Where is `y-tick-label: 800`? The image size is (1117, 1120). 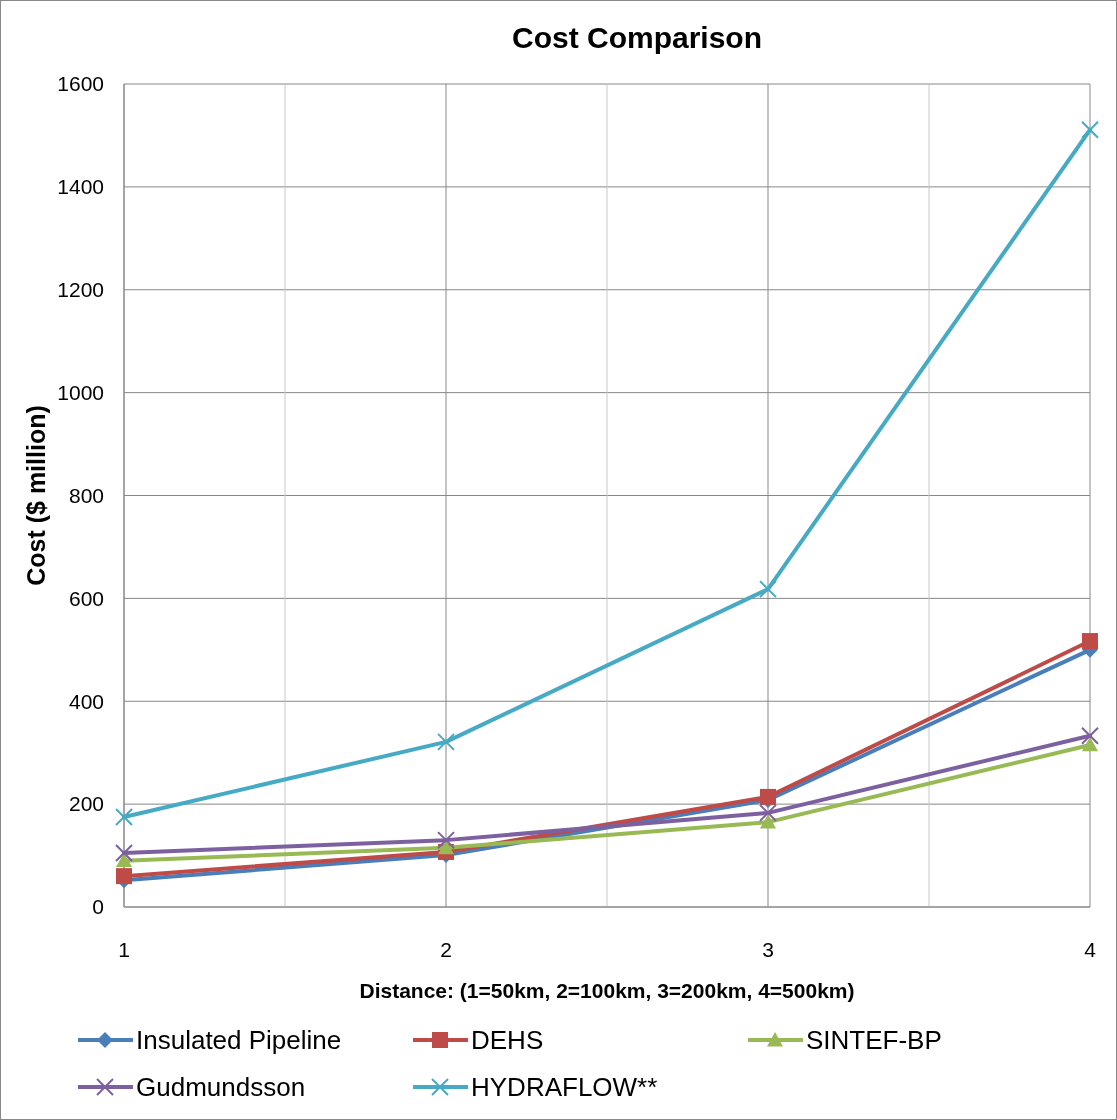
y-tick-label: 800 is located at coordinates (86, 495).